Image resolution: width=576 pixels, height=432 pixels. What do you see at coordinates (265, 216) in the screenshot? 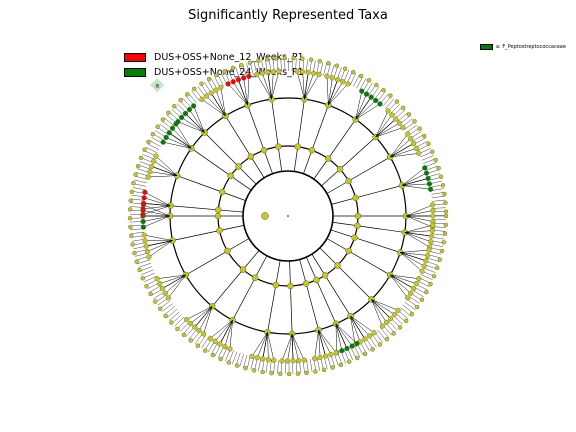
I see `root-node` at bounding box center [265, 216].